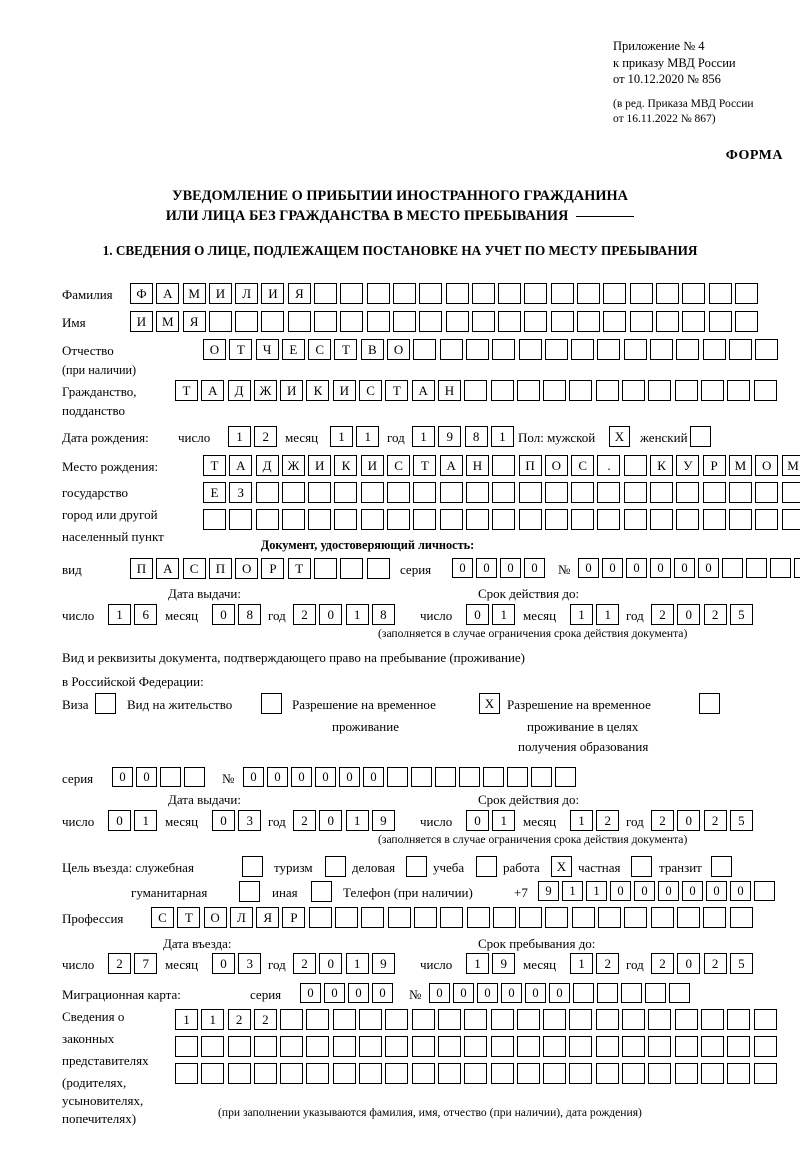 The image size is (800, 1163). What do you see at coordinates (267, 465) in the screenshot?
I see `char-cell: Д` at bounding box center [267, 465].